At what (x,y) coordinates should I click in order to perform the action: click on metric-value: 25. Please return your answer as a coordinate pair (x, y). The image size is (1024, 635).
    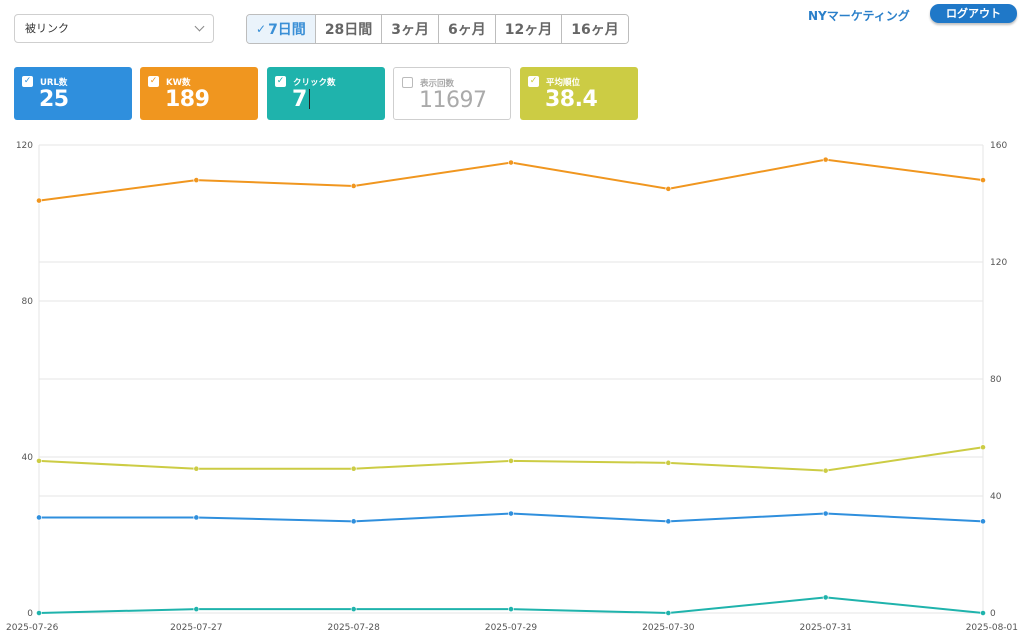
    Looking at the image, I should click on (54, 99).